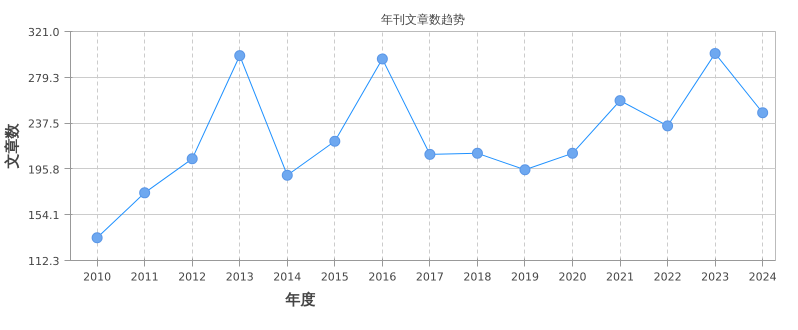  I want to click on x-tick-label: 2018, so click(477, 277).